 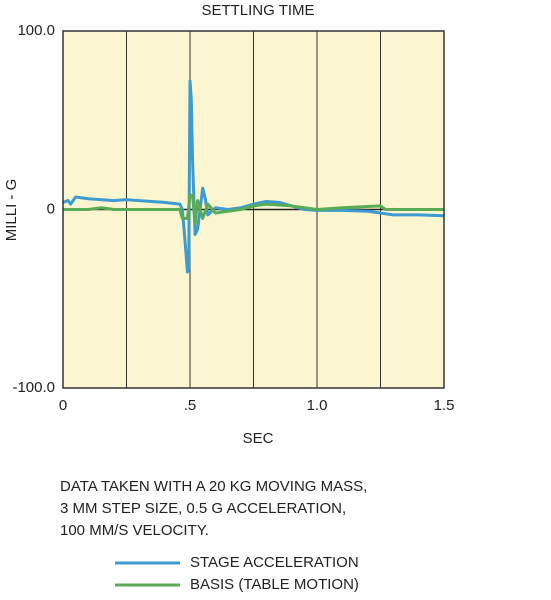 I want to click on legend-label: STAGE ACCELERATION, so click(x=274, y=562).